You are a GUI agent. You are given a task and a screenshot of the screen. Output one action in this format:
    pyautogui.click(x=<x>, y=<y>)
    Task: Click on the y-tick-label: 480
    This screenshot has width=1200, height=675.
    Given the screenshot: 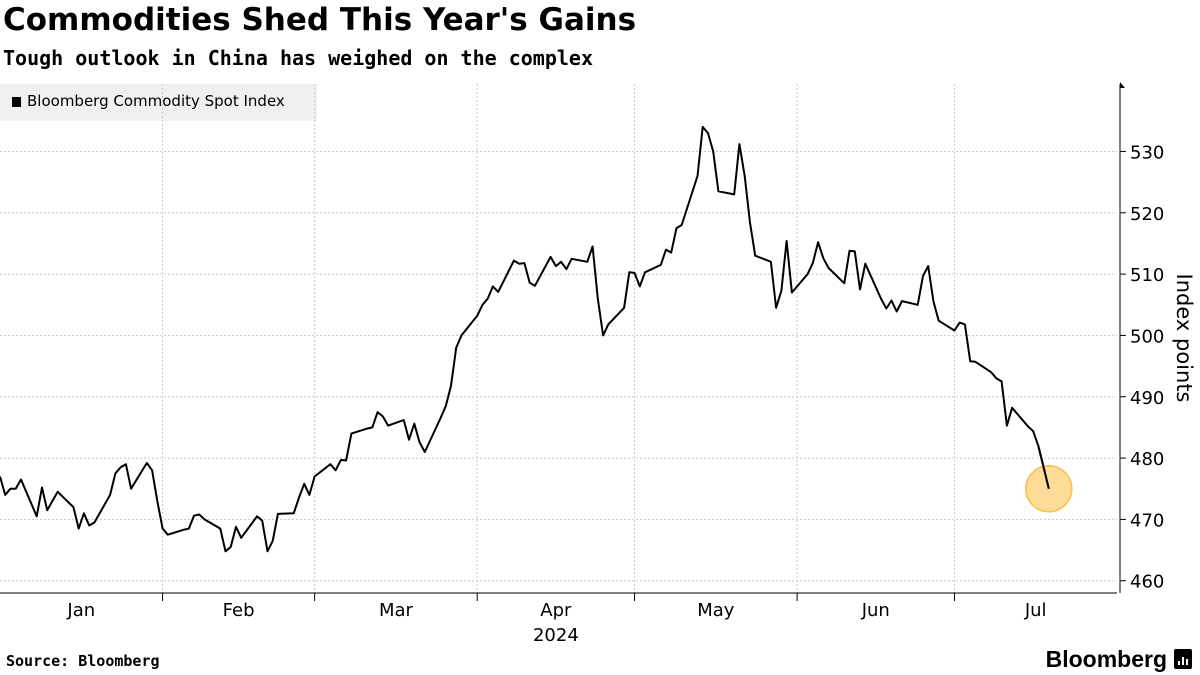 What is the action you would take?
    pyautogui.click(x=1147, y=459)
    